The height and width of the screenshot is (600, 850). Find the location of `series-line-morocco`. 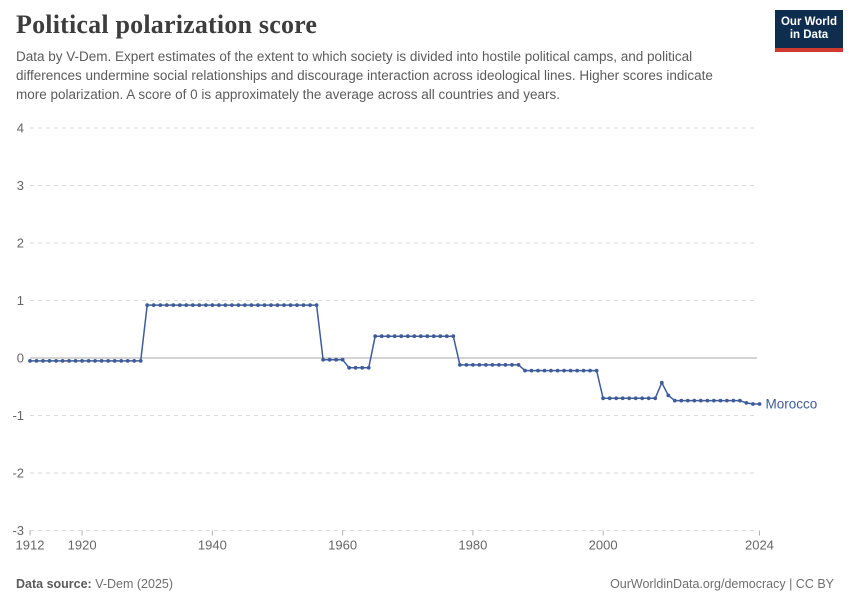

series-line-morocco is located at coordinates (395, 354).